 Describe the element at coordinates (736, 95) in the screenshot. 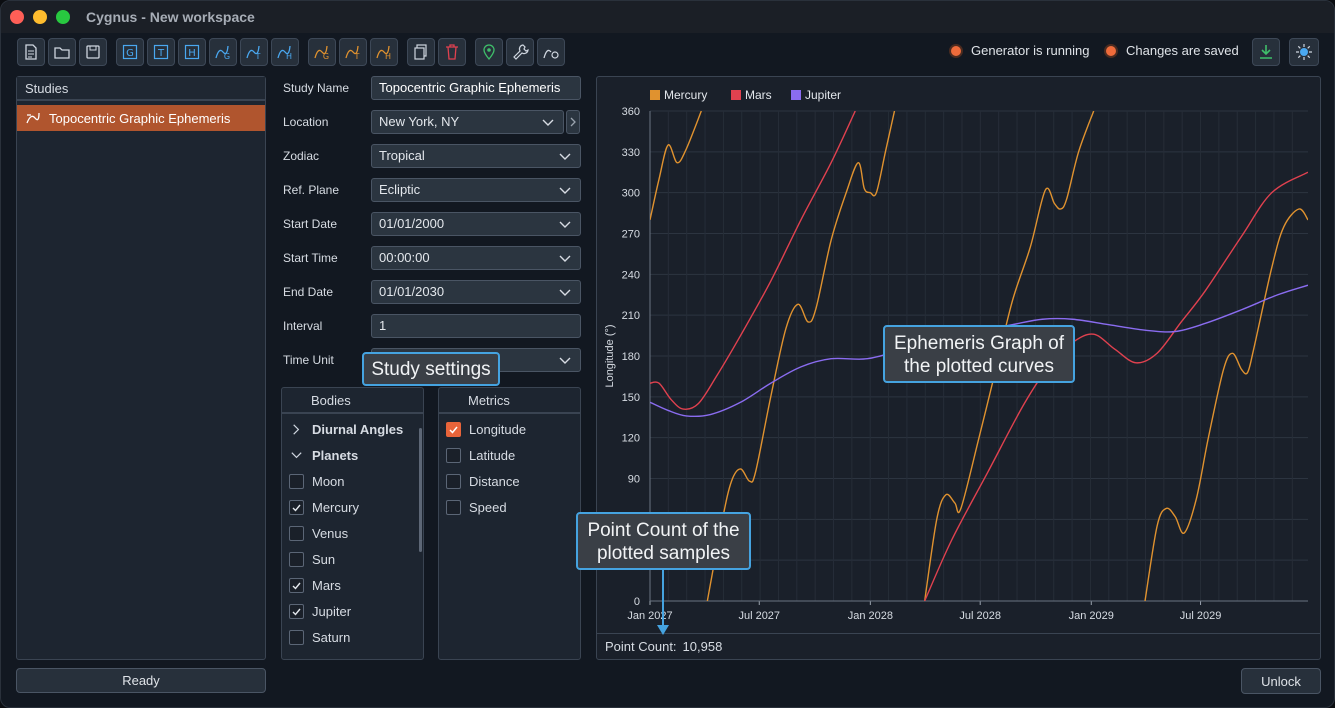

I see `legend-swatch-mars` at that location.